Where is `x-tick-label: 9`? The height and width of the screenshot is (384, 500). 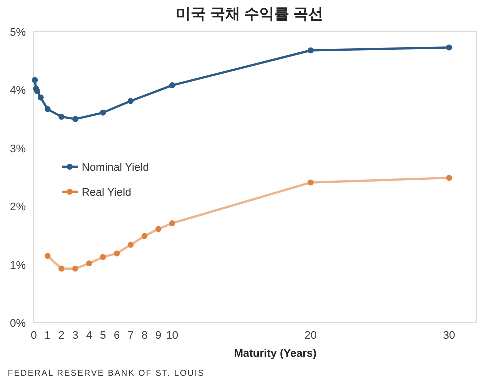
x-tick-label: 9 is located at coordinates (159, 336).